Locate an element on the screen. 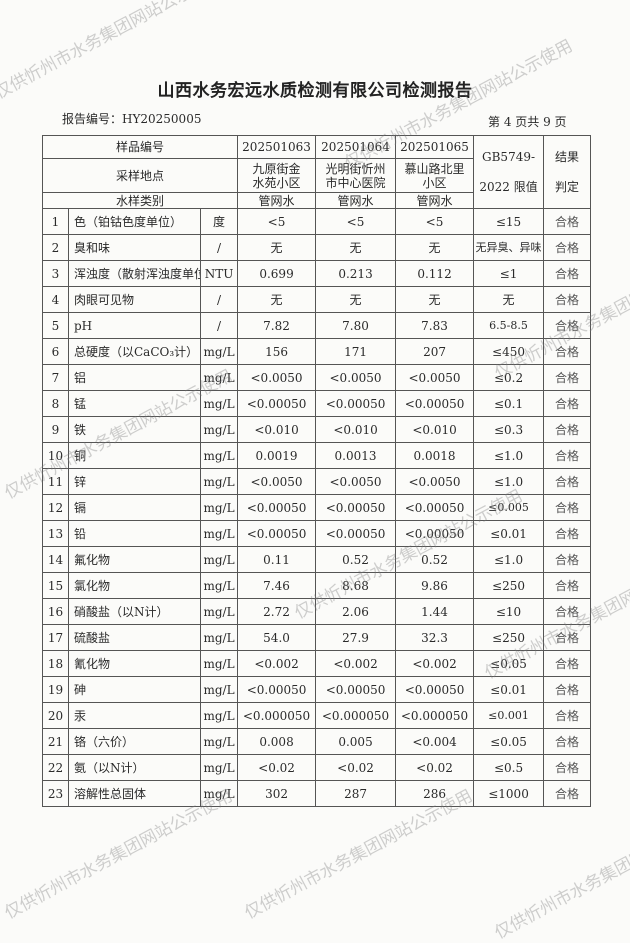 This screenshot has width=630, height=943. sample-no-label: 样品编号 is located at coordinates (140, 147).